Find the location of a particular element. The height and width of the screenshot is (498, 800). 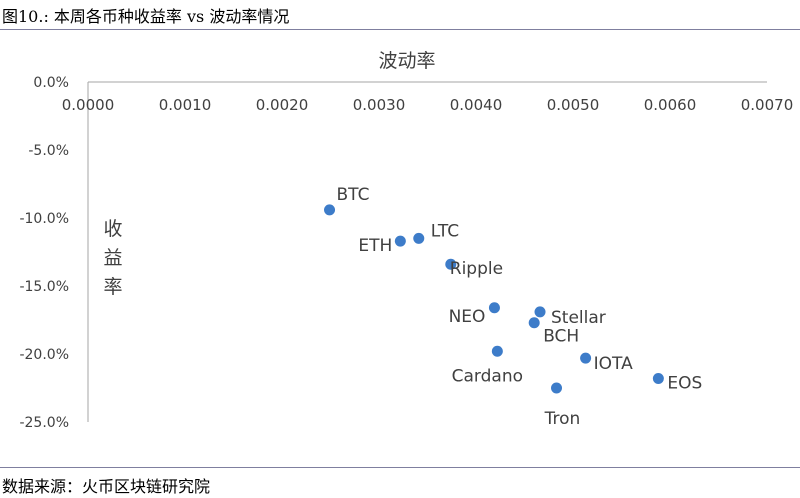

data-point-tron is located at coordinates (557, 388).